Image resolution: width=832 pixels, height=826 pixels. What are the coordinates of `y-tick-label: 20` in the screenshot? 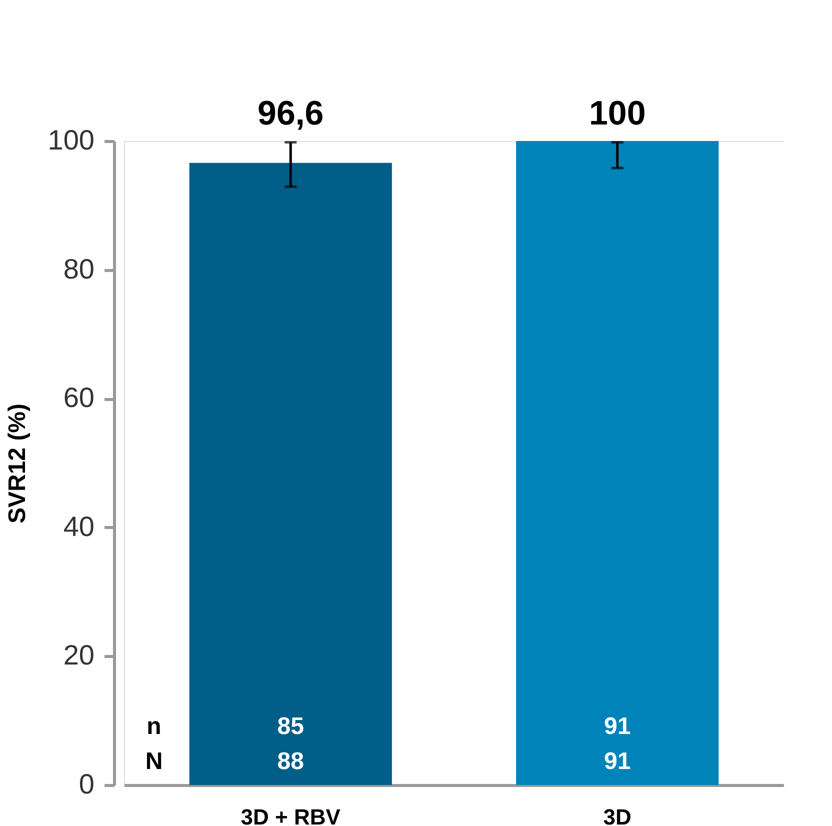 It's located at (78, 655).